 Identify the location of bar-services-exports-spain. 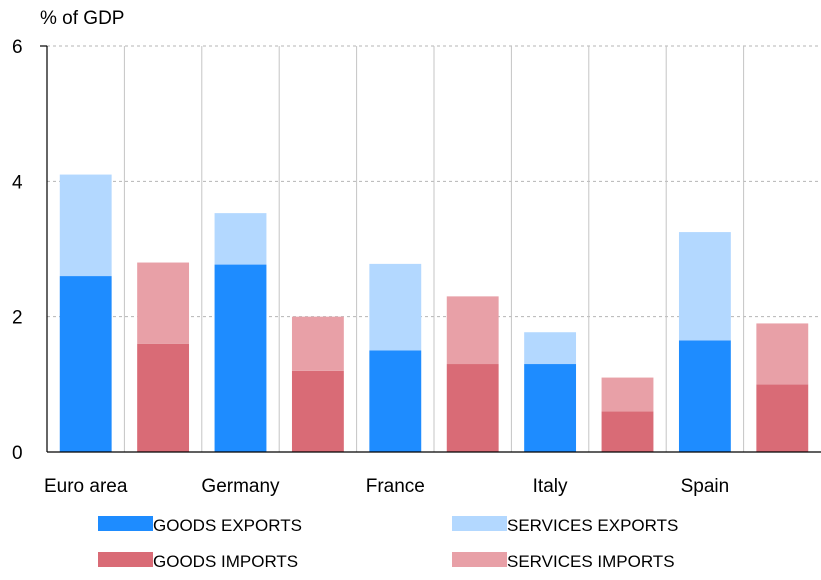
(704, 286).